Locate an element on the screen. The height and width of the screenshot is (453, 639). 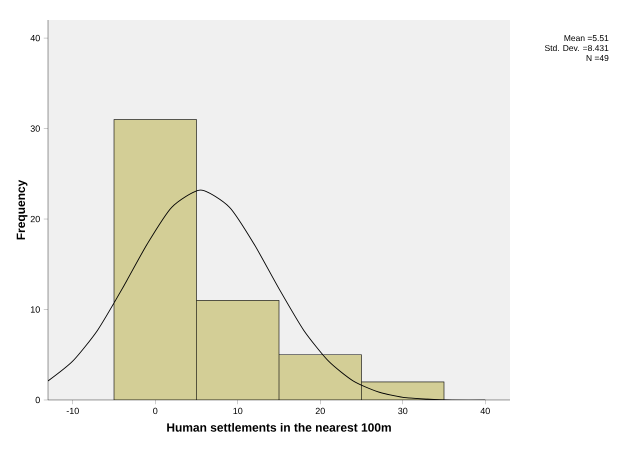
x-axis-title: Human settlements in the nearest 100m is located at coordinates (279, 427).